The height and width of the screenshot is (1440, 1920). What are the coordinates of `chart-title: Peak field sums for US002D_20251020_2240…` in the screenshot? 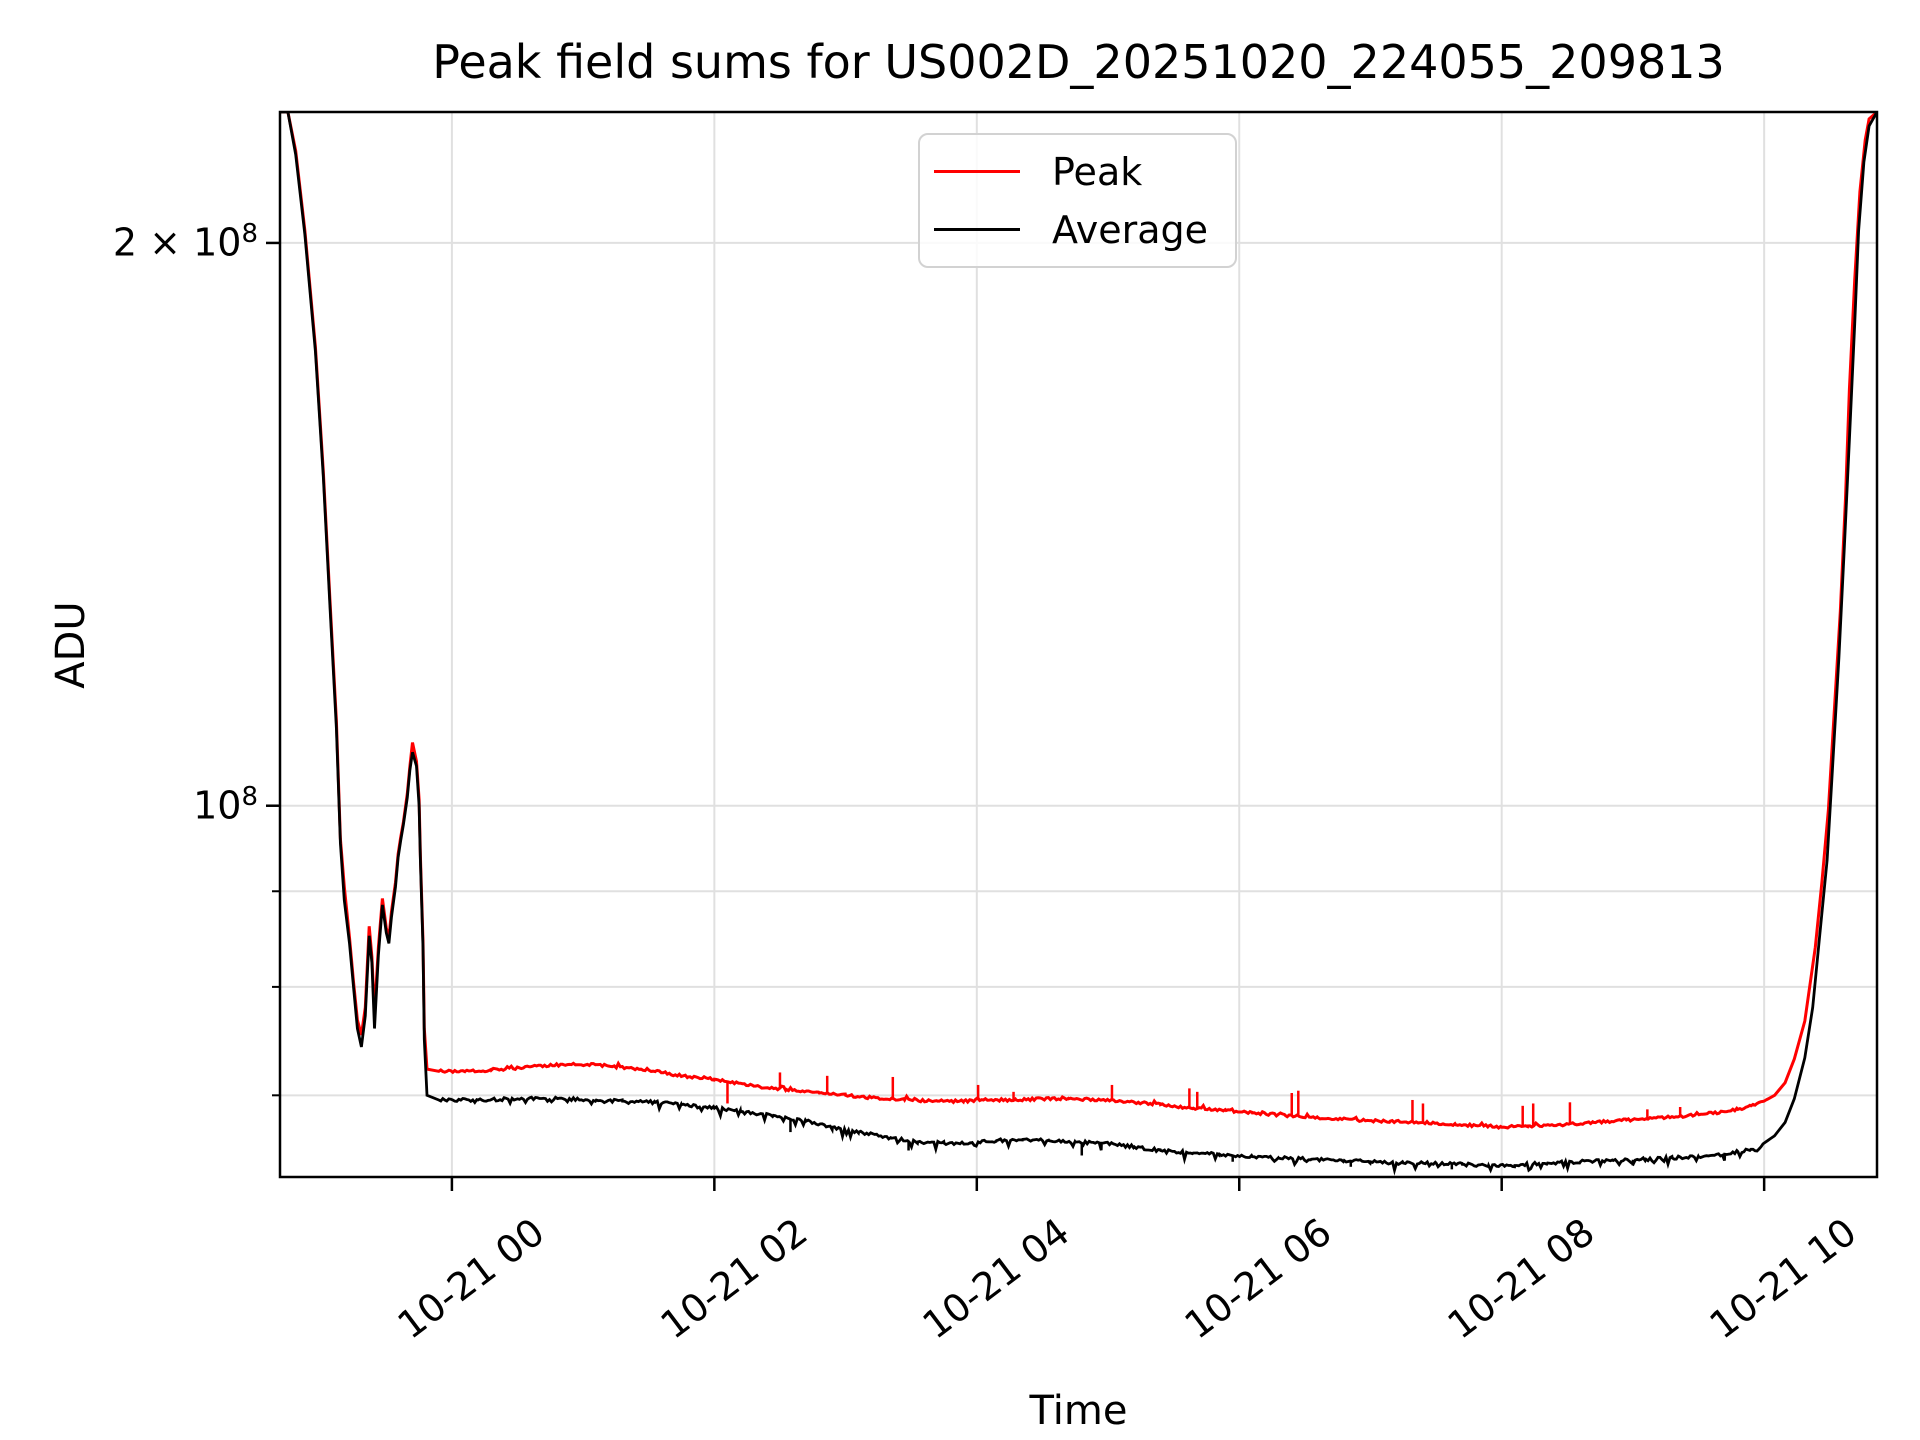 It's located at (1078, 62).